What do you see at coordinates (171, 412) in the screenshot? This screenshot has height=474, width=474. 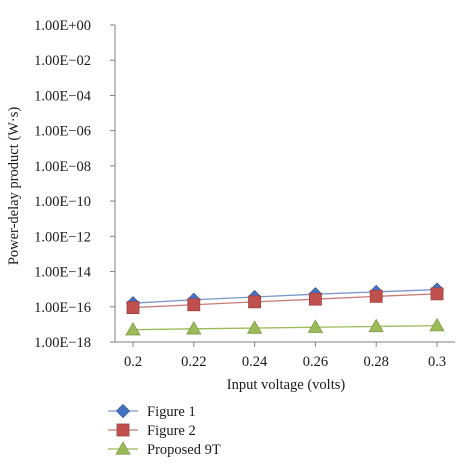 I see `legend-label: Figure 1` at bounding box center [171, 412].